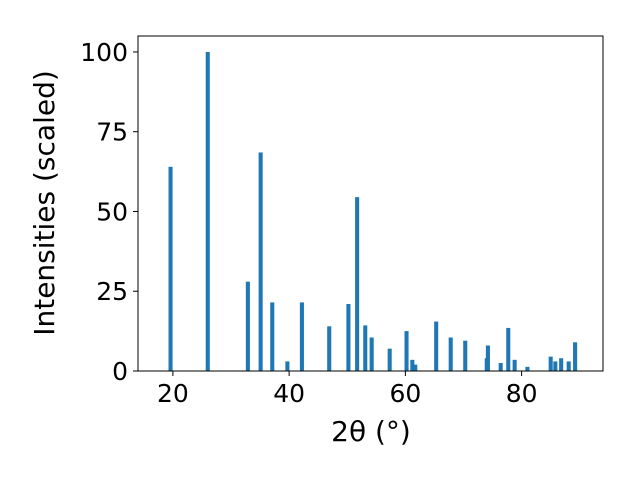 This screenshot has height=480, width=640. What do you see at coordinates (405, 393) in the screenshot?
I see `x-tick-label-60: 60` at bounding box center [405, 393].